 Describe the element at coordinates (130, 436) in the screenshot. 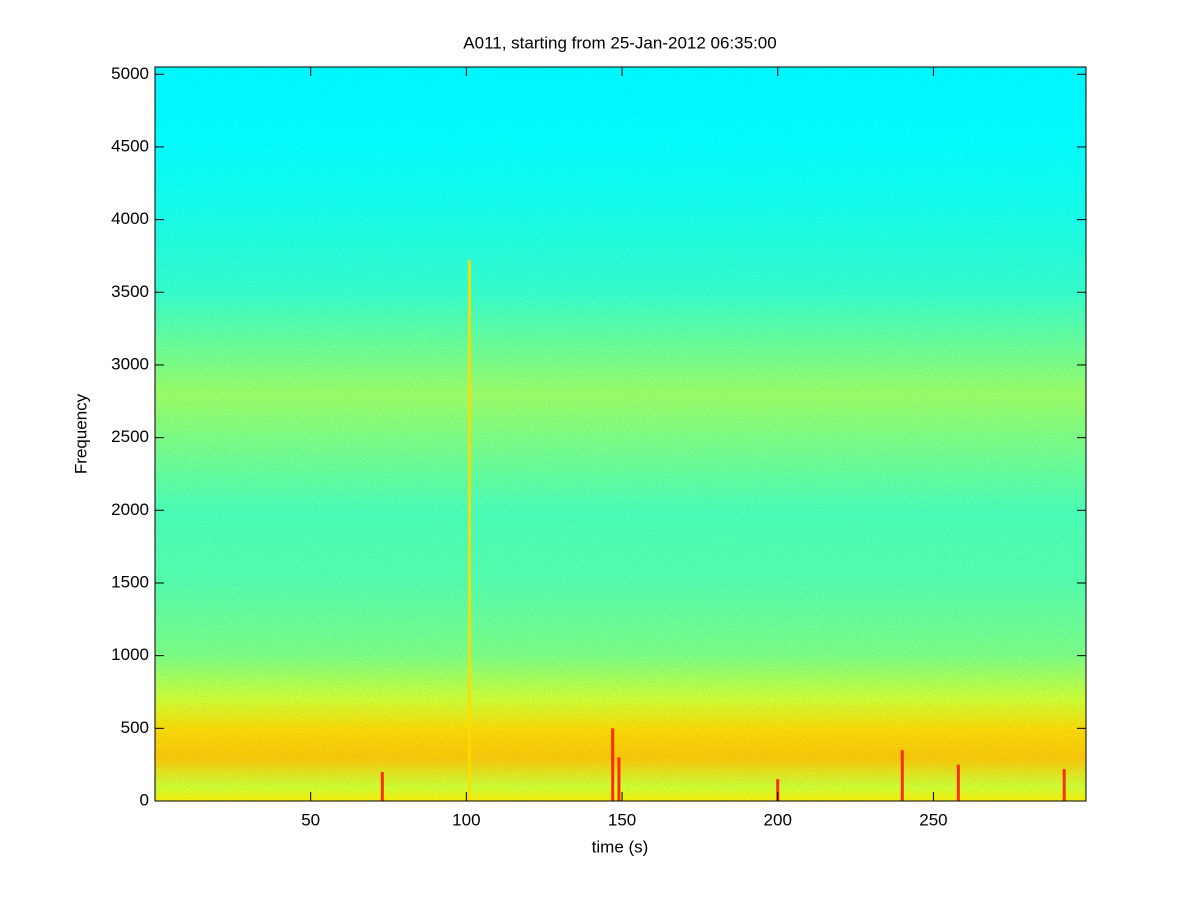

I see `y-tick-label: 2500` at that location.